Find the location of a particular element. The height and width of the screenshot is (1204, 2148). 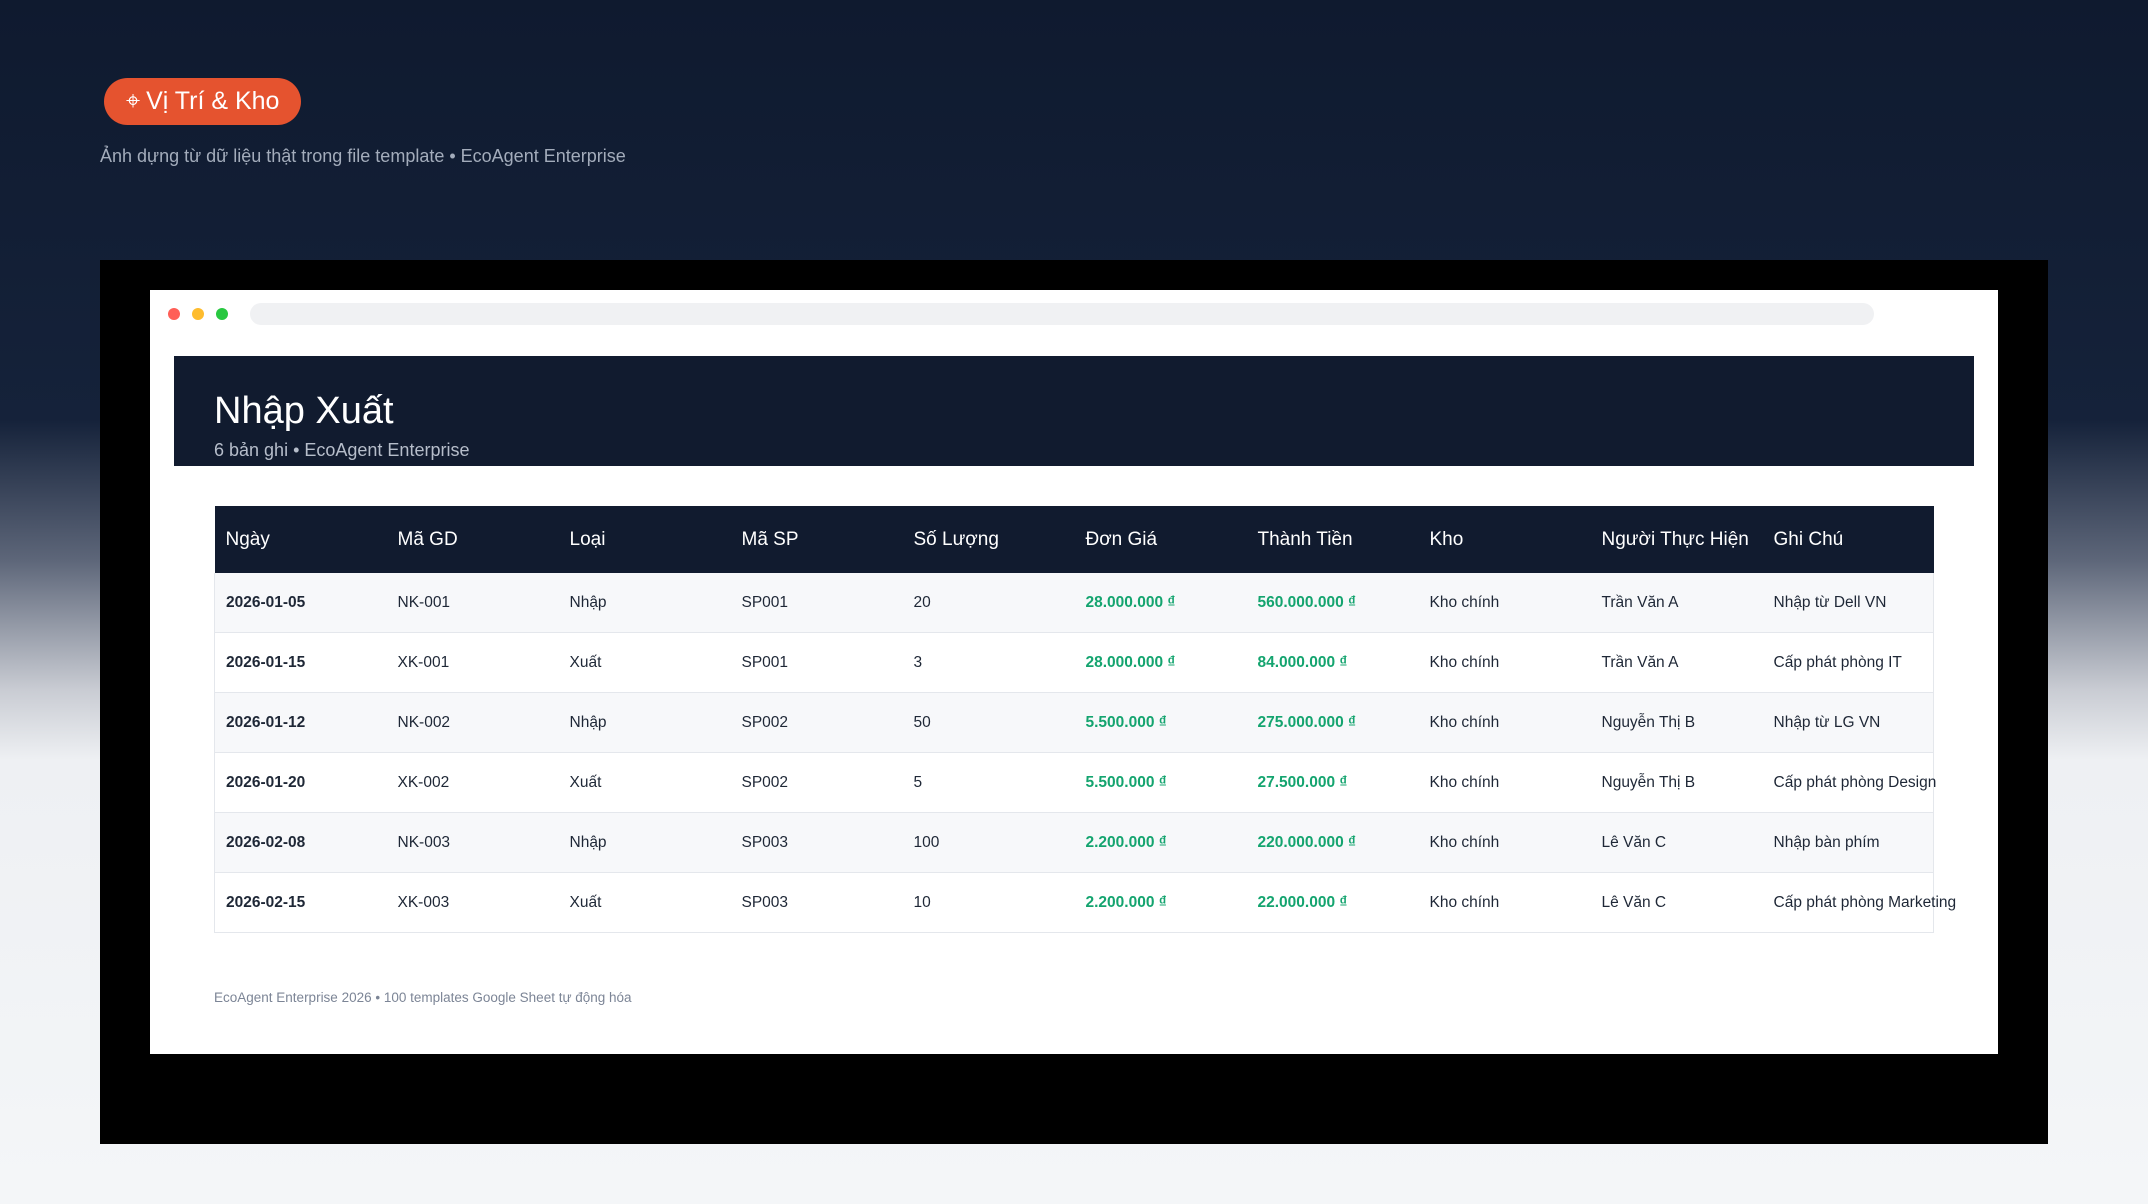

table-cell: 2026-02-08 is located at coordinates (300, 842).